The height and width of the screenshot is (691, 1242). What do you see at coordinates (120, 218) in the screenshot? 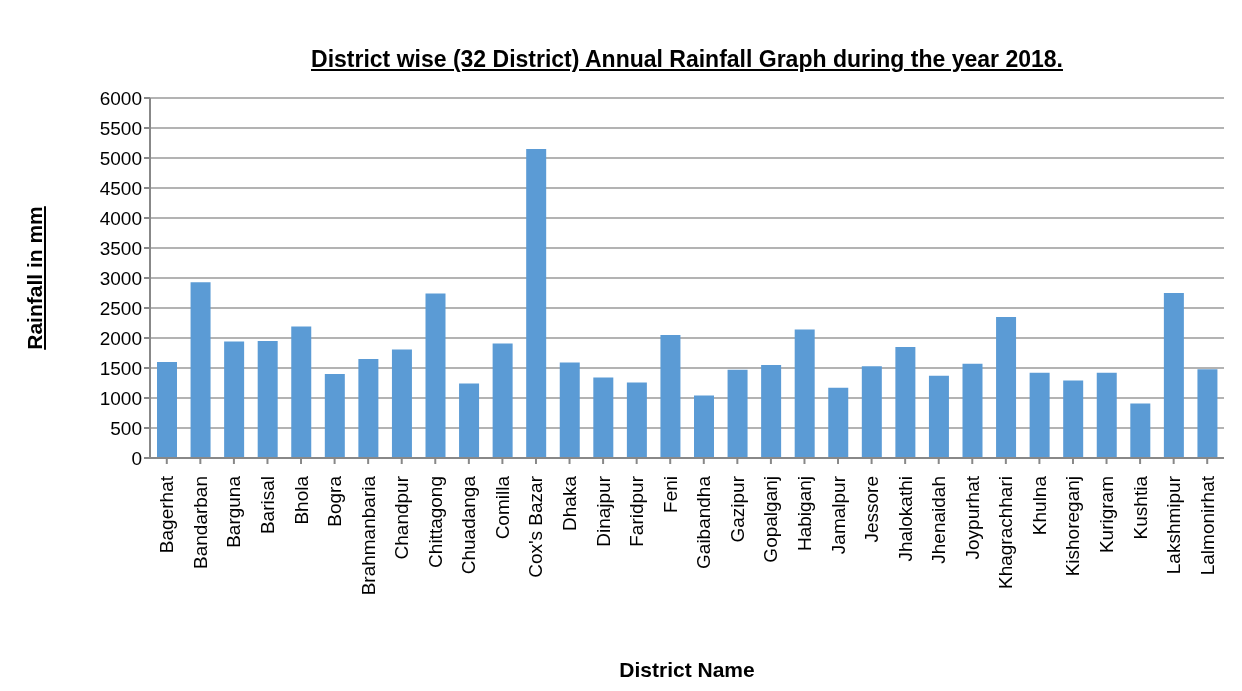
I see `y-tick-label: 4000` at bounding box center [120, 218].